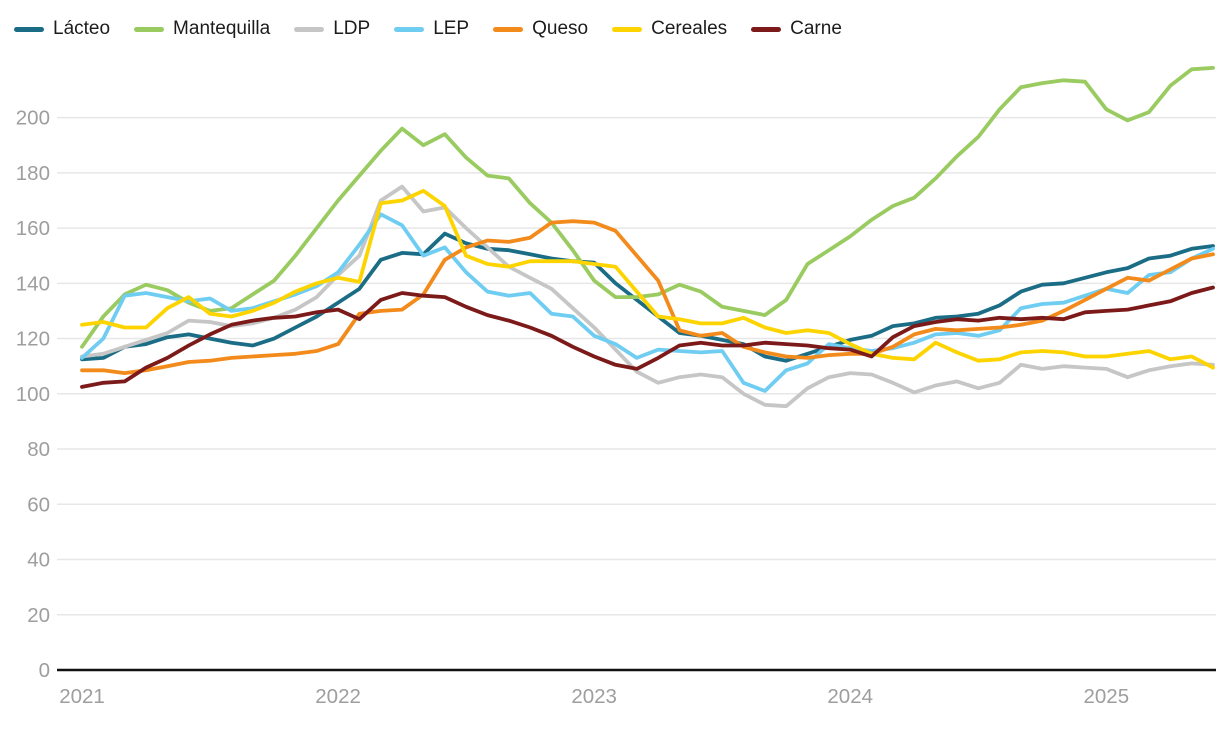 The image size is (1220, 746). Describe the element at coordinates (149, 29) in the screenshot. I see `legend-swatch-mantequilla-icon` at that location.